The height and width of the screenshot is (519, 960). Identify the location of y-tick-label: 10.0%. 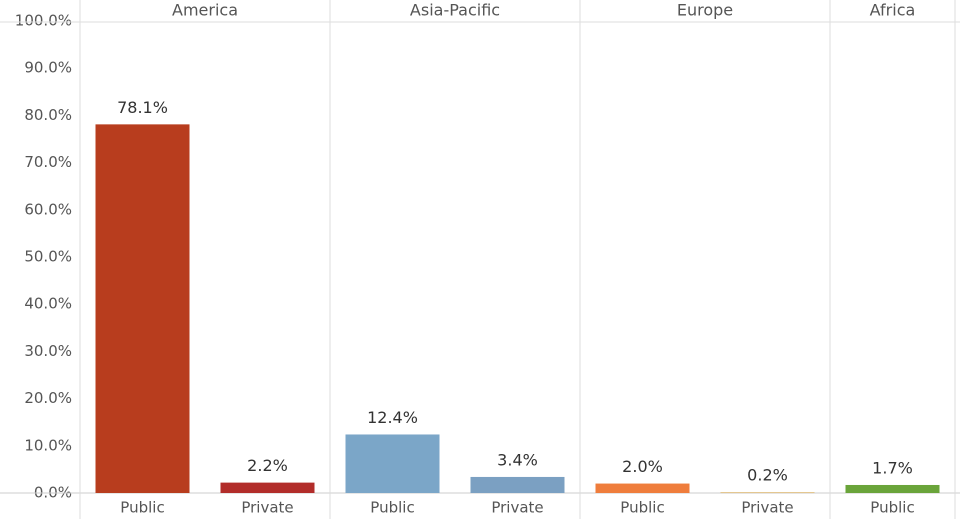
(48, 445).